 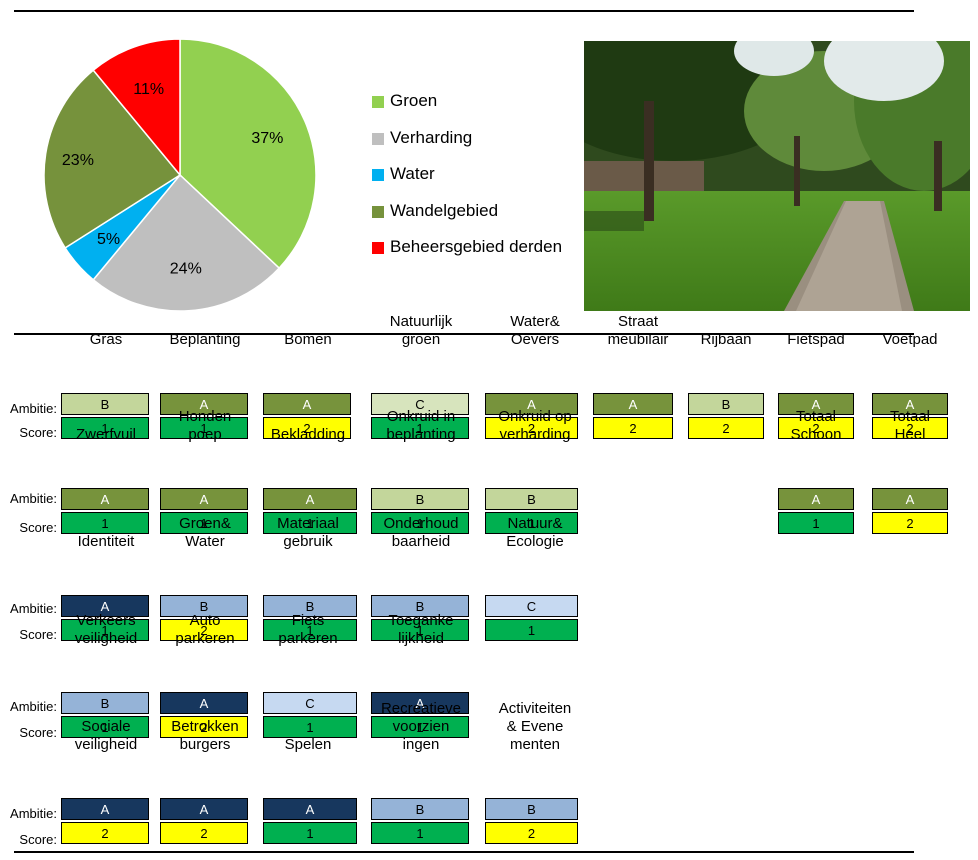 What do you see at coordinates (431, 137) in the screenshot?
I see `legend-label: Verharding` at bounding box center [431, 137].